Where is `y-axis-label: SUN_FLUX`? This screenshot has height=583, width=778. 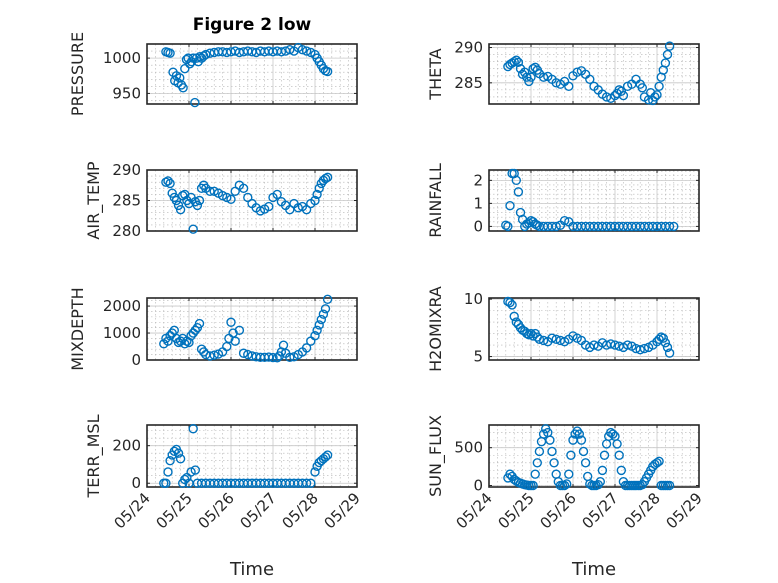
y-axis-label: SUN_FLUX is located at coordinates (436, 456).